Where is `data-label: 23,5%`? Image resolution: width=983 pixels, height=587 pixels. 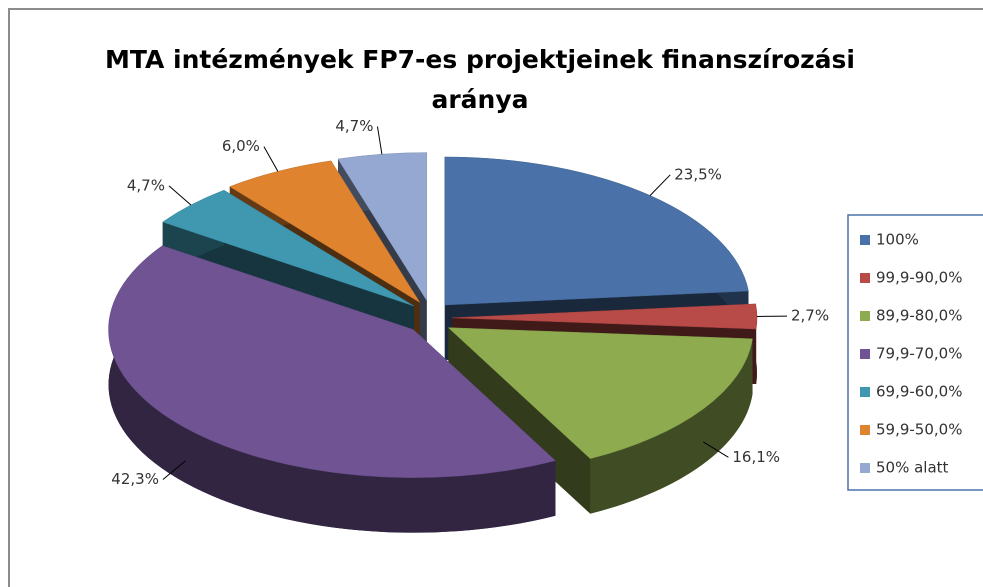
data-label: 23,5% is located at coordinates (698, 174).